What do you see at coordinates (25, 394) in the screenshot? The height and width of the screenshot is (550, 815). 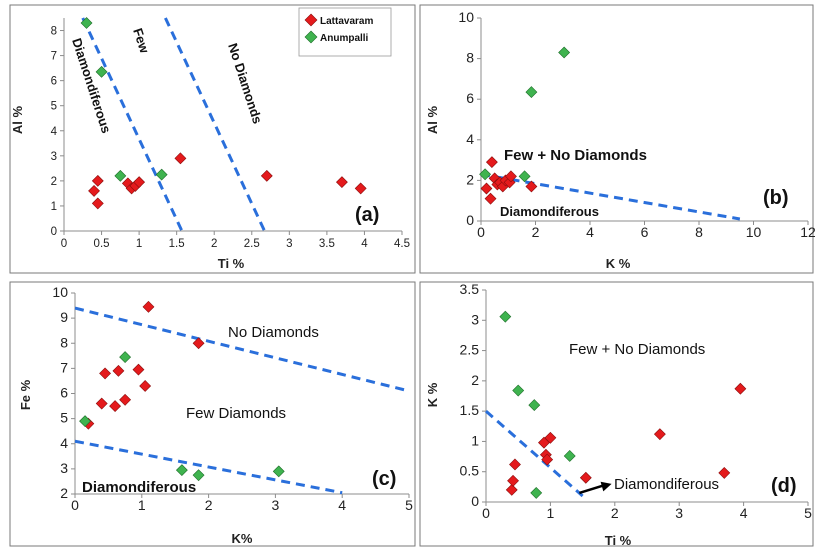 I see `panel-c-ylabel: Fe %` at bounding box center [25, 394].